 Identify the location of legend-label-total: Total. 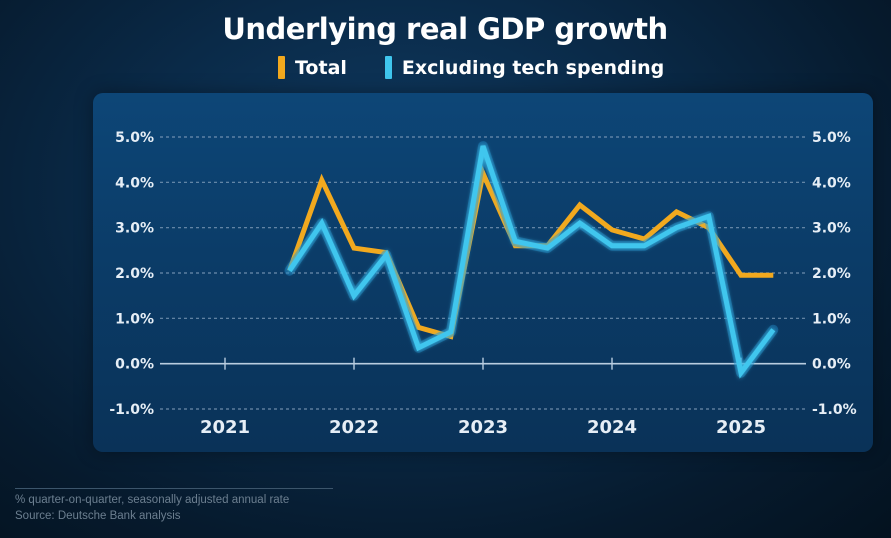
(321, 67).